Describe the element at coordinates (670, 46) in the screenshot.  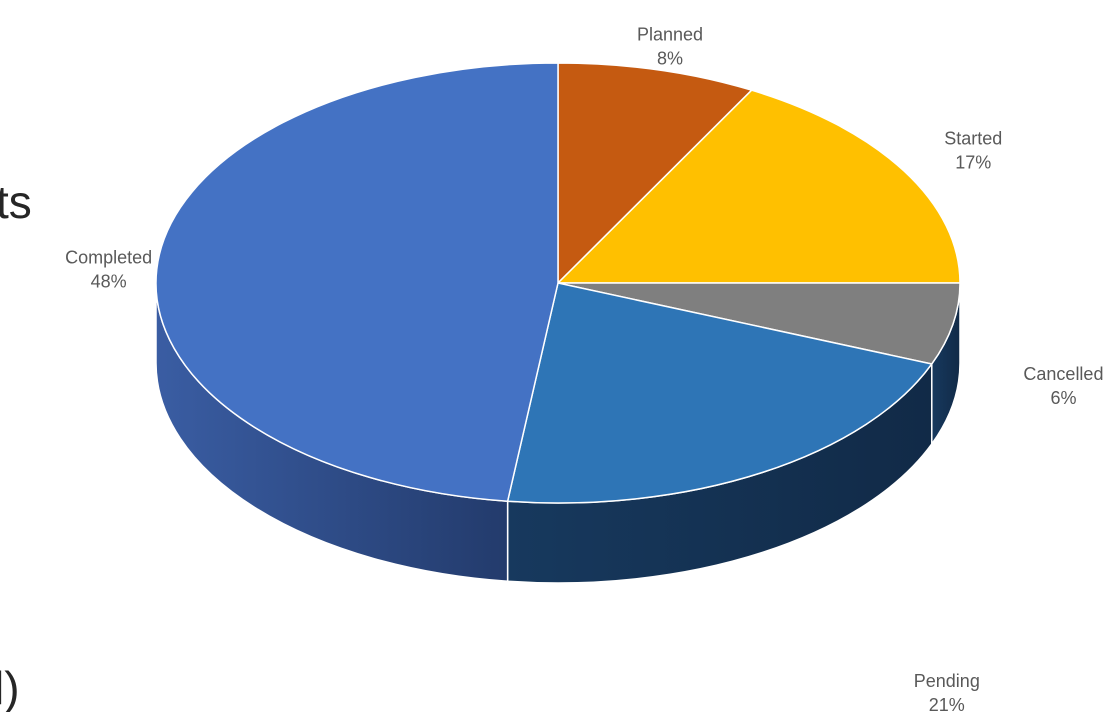
I see `data-label-planned: Planned 8%` at that location.